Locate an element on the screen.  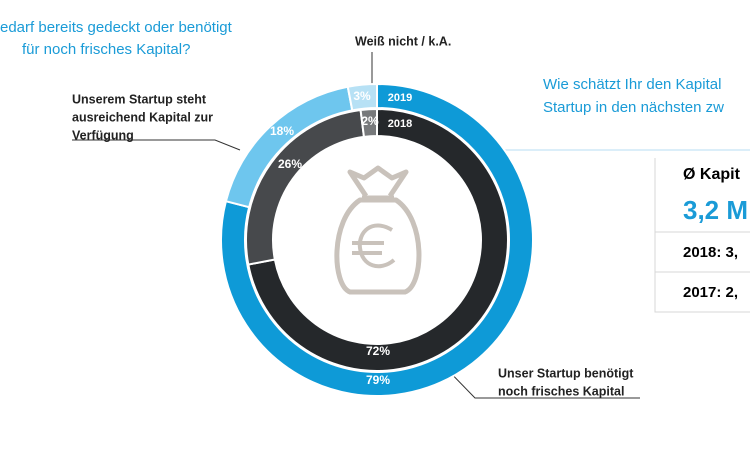
title-line: für noch frisches Kapital? is located at coordinates (106, 49).